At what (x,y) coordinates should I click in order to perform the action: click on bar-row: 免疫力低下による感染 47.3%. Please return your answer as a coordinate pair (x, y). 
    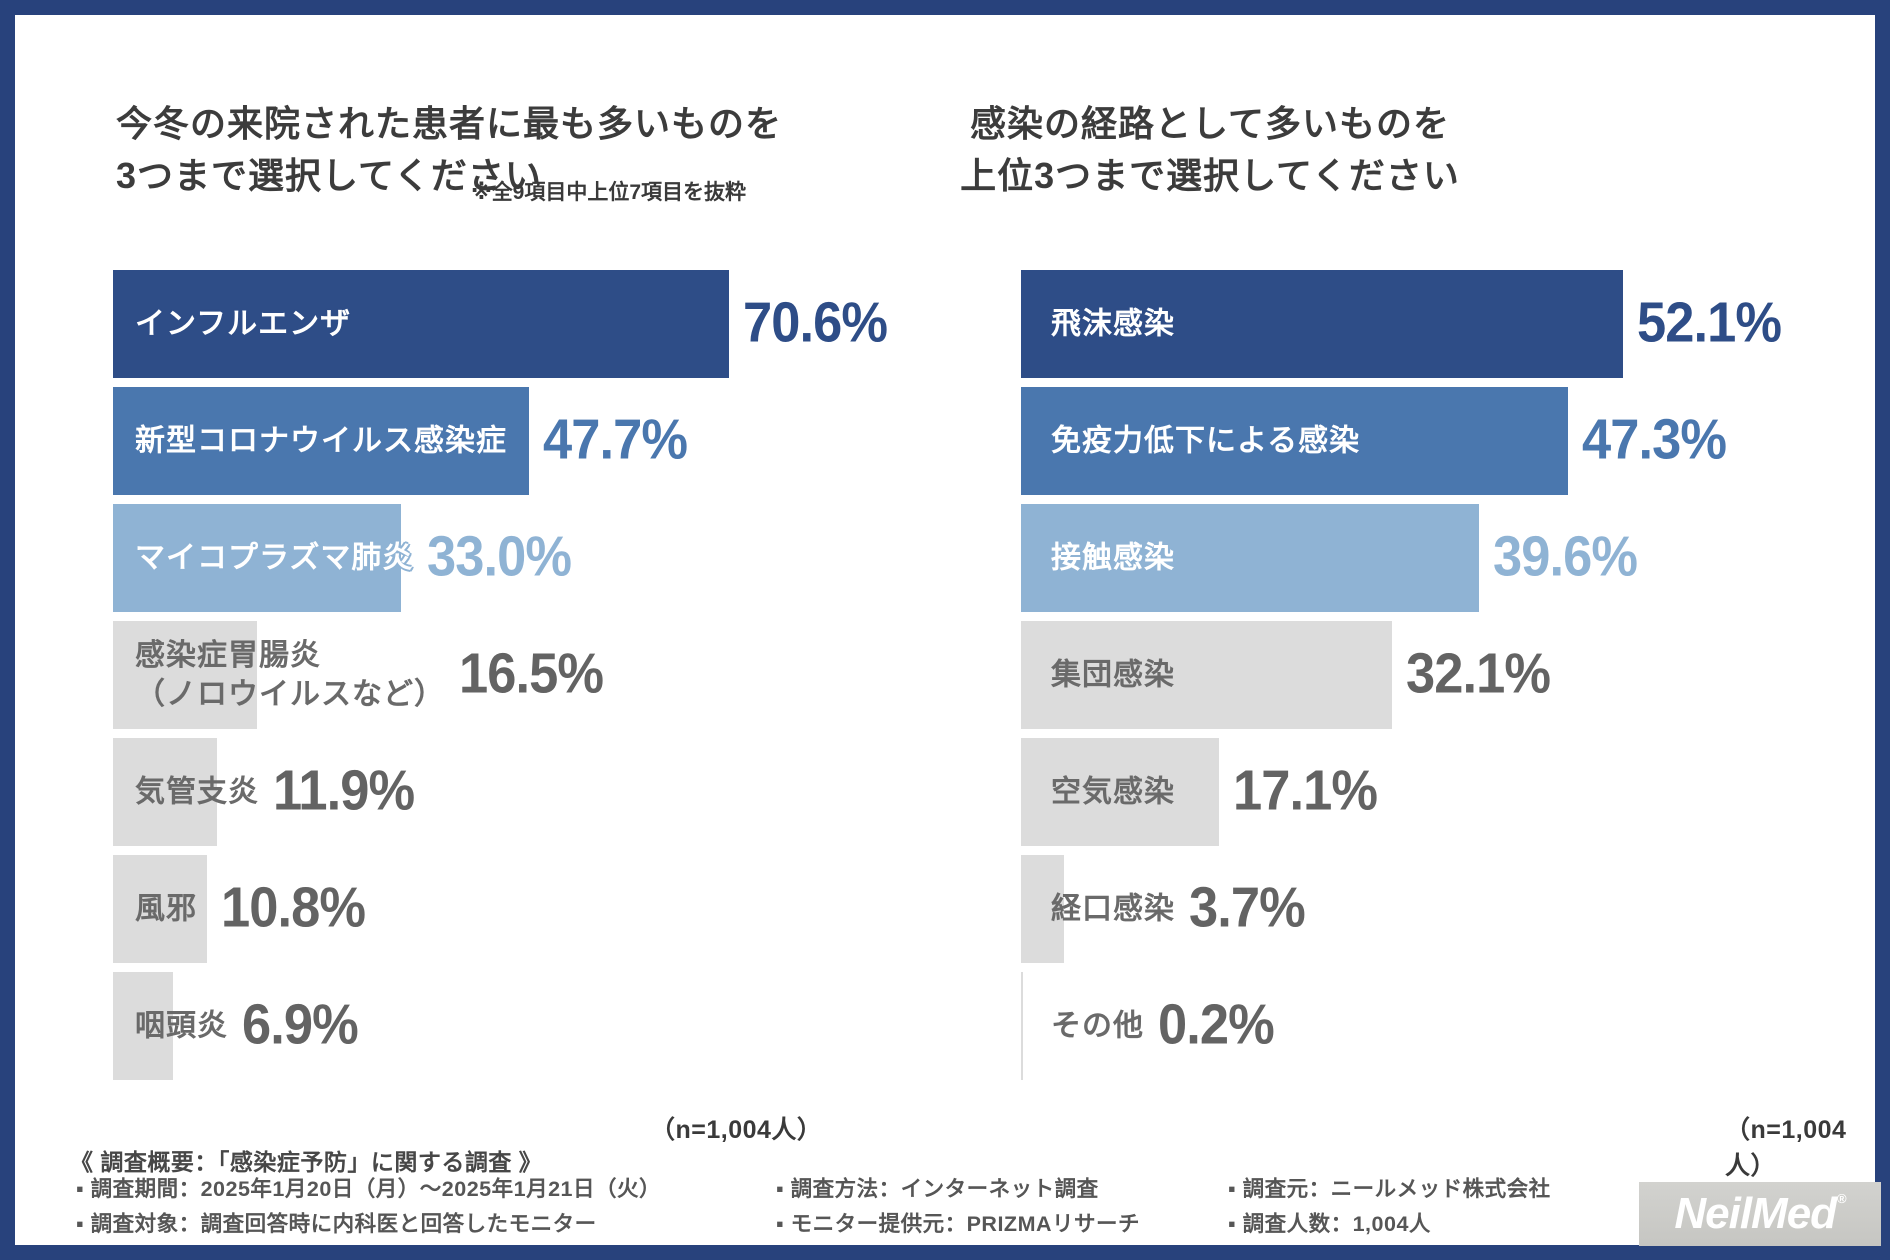
    Looking at the image, I should click on (1421, 441).